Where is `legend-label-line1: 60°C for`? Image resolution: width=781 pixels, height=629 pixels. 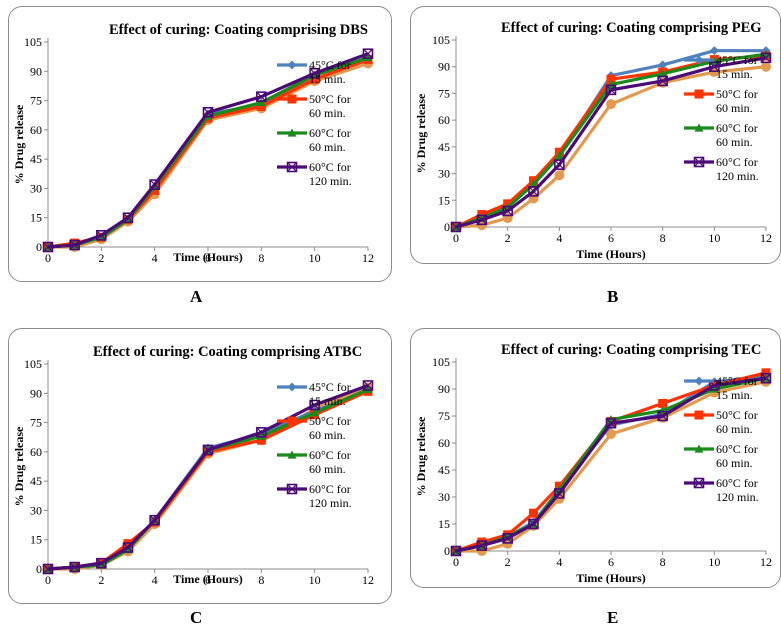 legend-label-line1: 60°C for is located at coordinates (737, 162).